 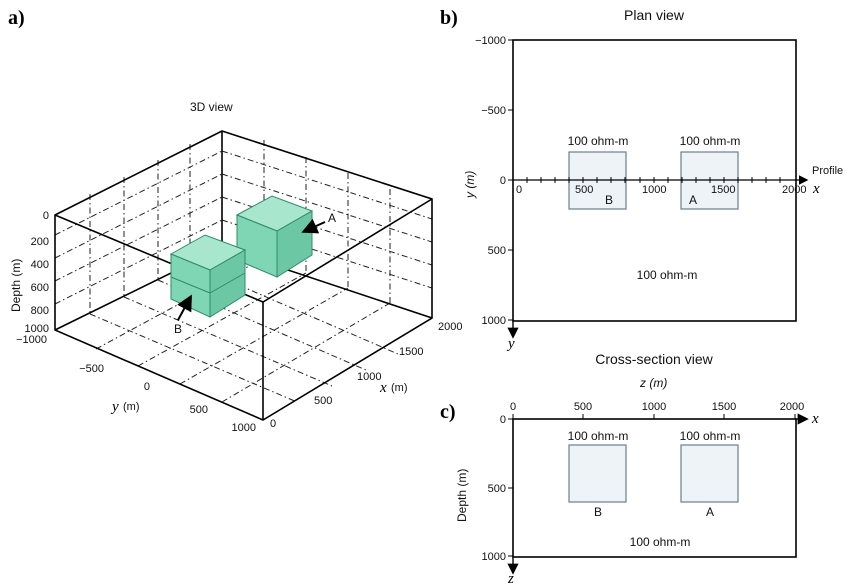 I want to click on svg-text: 800, so click(x=40, y=311).